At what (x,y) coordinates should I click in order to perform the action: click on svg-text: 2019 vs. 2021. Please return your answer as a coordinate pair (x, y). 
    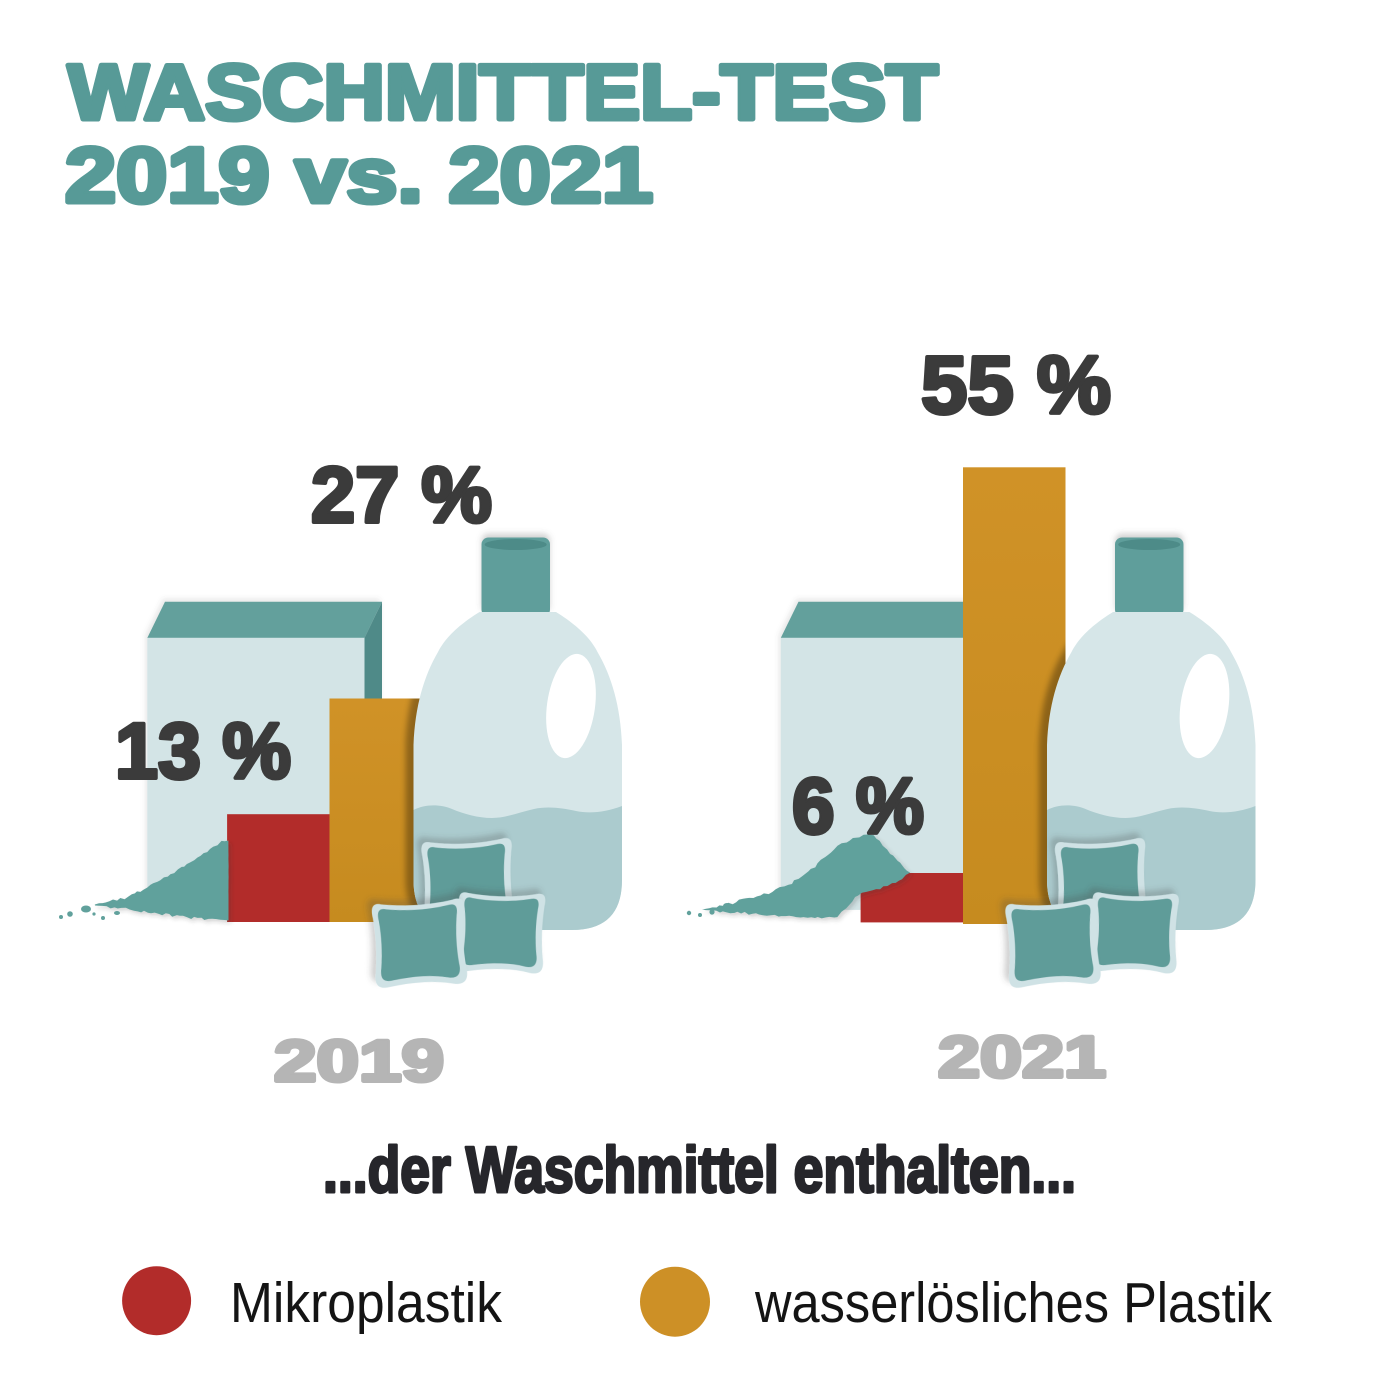
    Looking at the image, I should click on (359, 175).